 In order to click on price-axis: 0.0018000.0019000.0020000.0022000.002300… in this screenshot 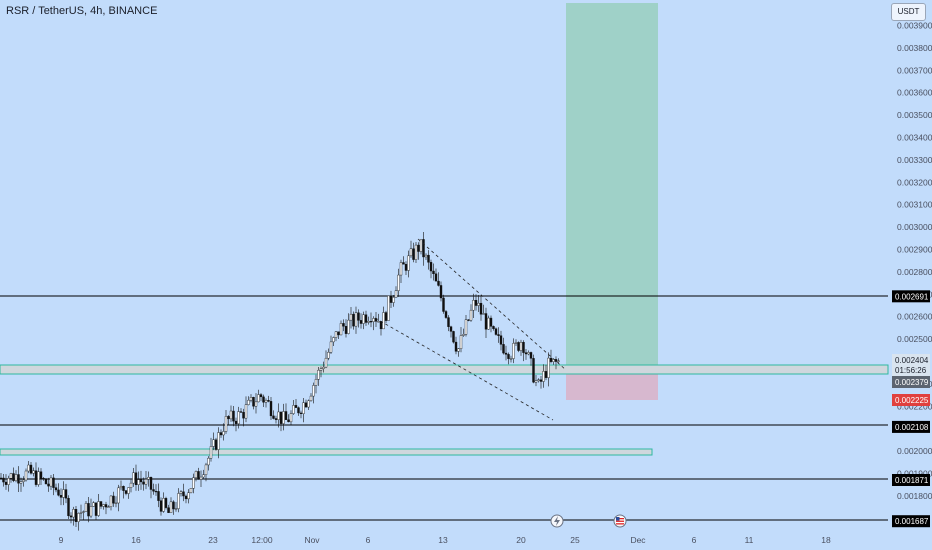, I will do `click(914, 261)`.